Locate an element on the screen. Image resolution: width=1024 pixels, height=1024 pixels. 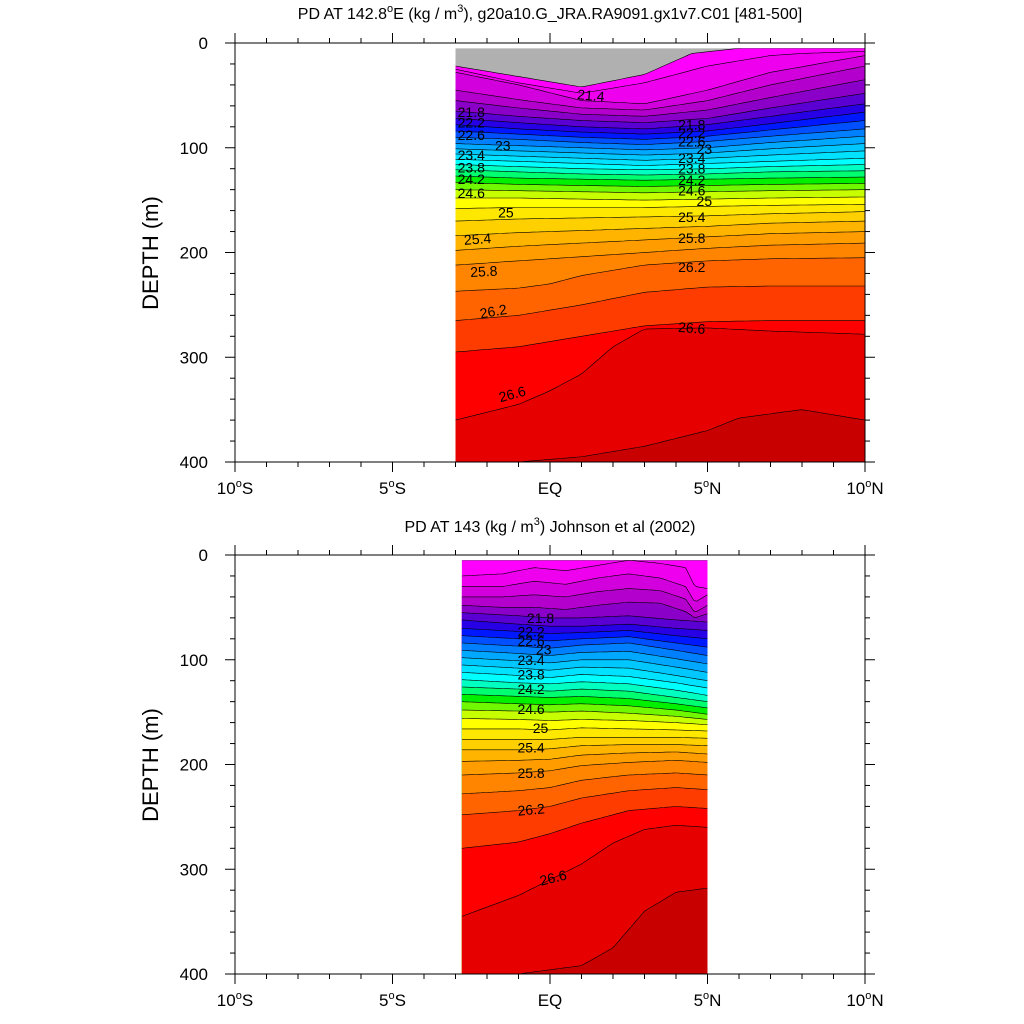
isopycnal-line-21.2 is located at coordinates (584, 574).